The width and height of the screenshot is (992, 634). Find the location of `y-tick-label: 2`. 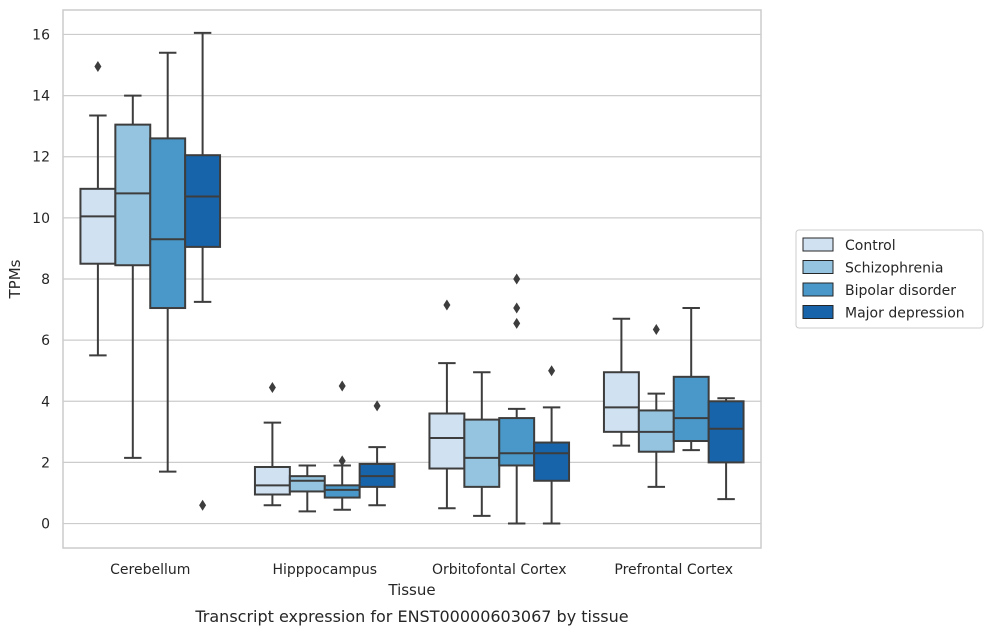

y-tick-label: 2 is located at coordinates (45, 463).